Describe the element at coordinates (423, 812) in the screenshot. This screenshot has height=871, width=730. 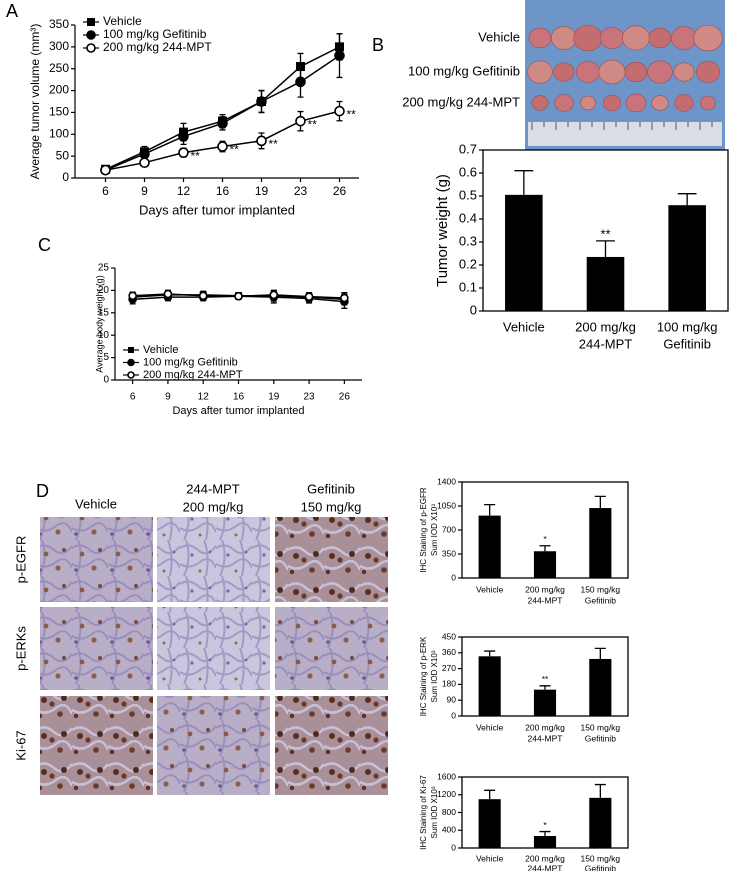
I see `y-axis-label: IHC Staining of Ki-67` at that location.